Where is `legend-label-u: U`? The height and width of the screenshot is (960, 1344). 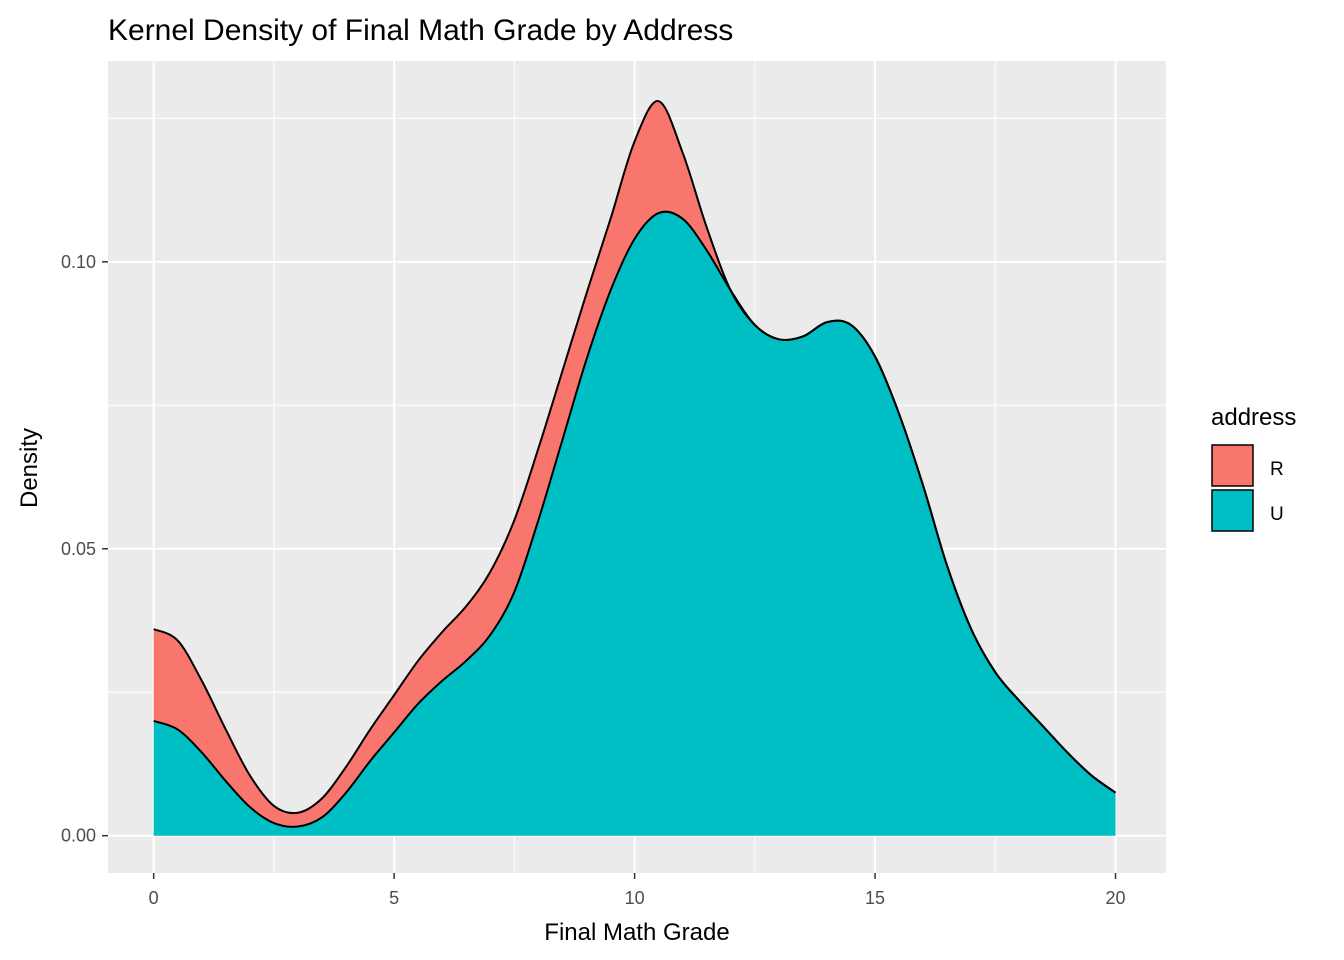
legend-label-u: U is located at coordinates (1277, 514).